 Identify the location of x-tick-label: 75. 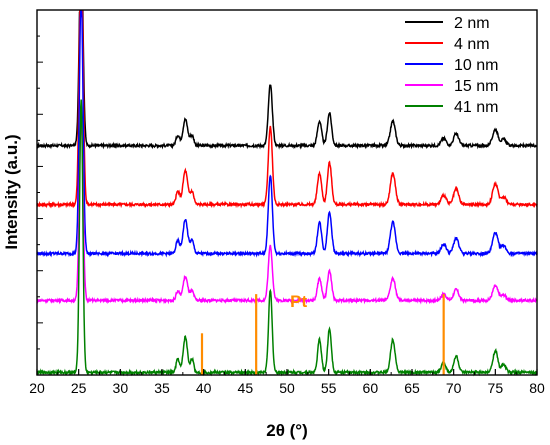
(496, 388).